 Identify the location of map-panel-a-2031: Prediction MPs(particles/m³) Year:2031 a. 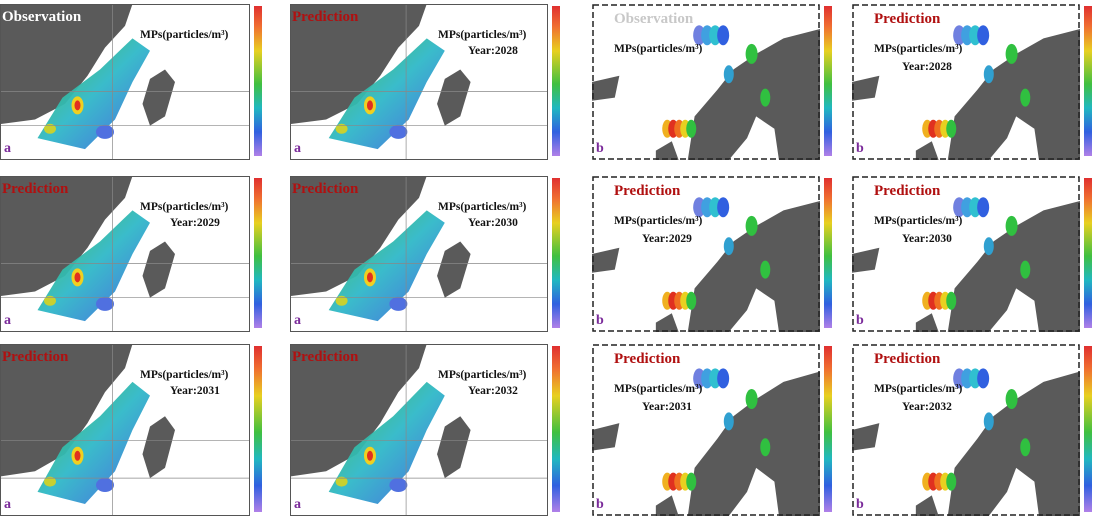
(133, 430).